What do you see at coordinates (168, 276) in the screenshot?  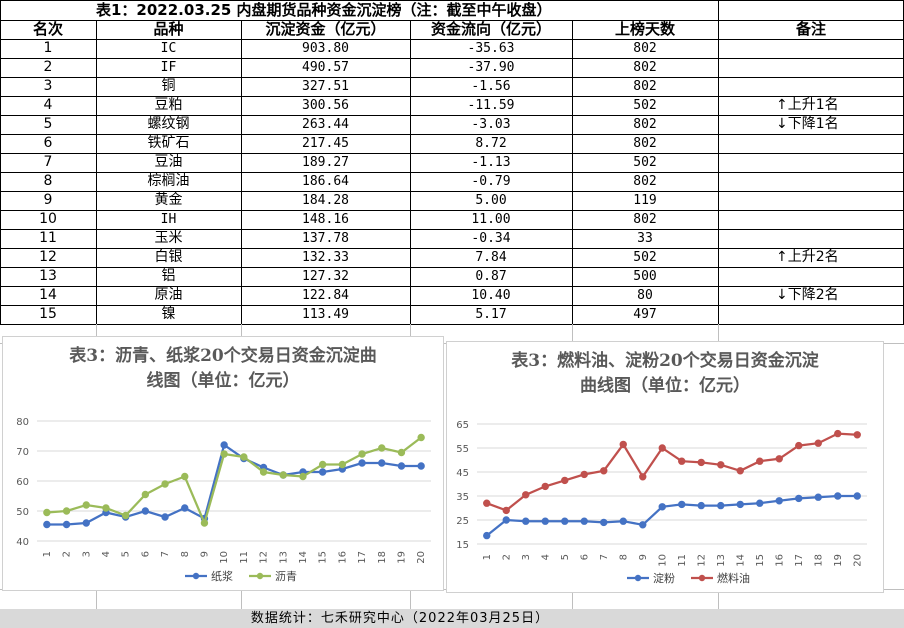 I see `cell-name: 铝` at bounding box center [168, 276].